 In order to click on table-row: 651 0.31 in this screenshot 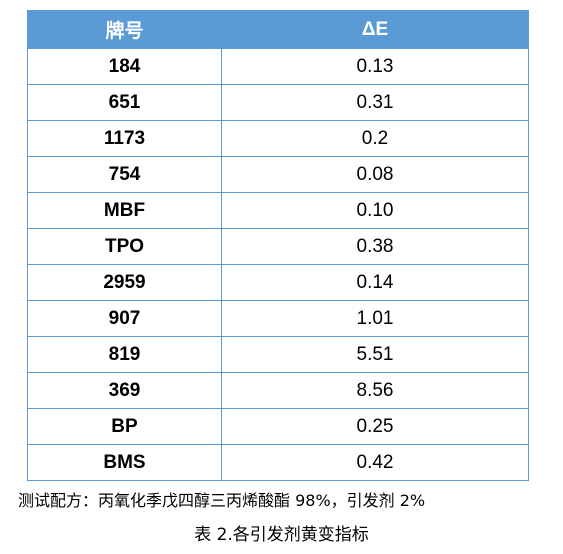, I will do `click(278, 102)`.